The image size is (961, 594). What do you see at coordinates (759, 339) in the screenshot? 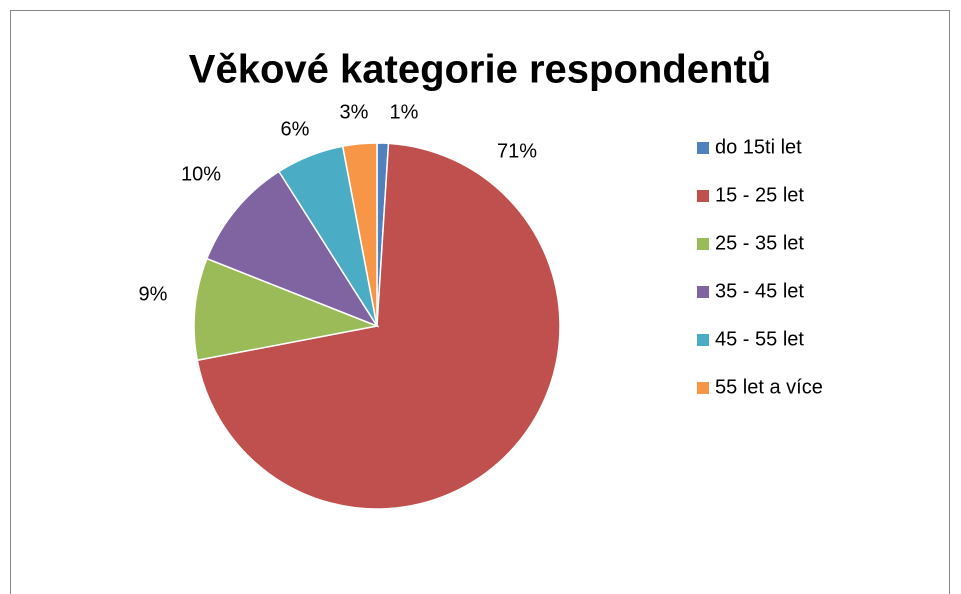
I see `legend-label: 45 - 55 let` at bounding box center [759, 339].